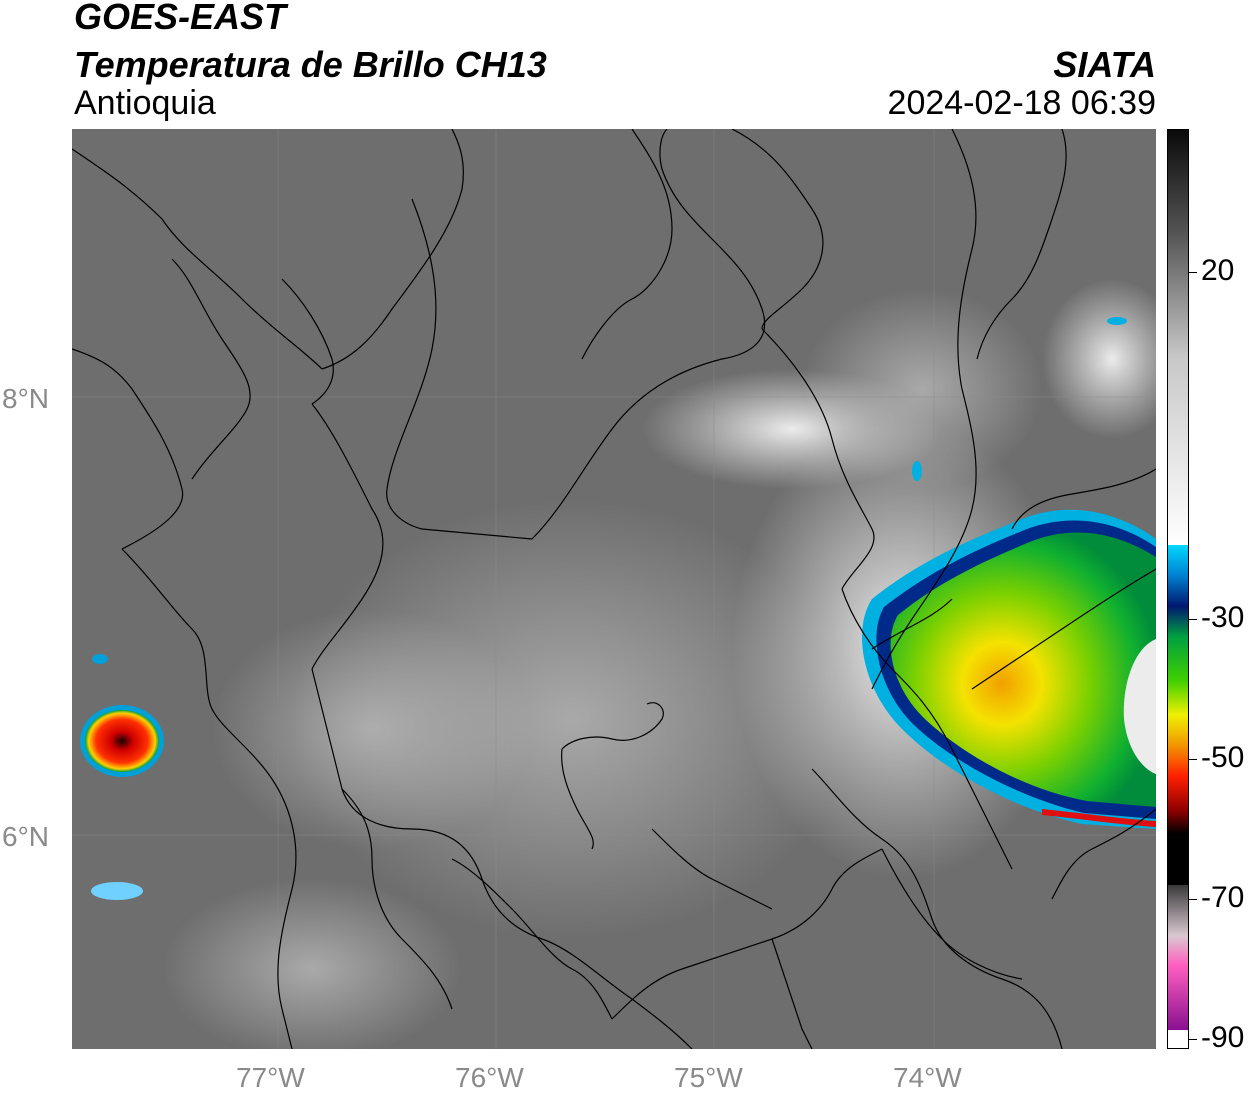  Describe the element at coordinates (145, 103) in the screenshot. I see `region-label: Antioquia` at that location.